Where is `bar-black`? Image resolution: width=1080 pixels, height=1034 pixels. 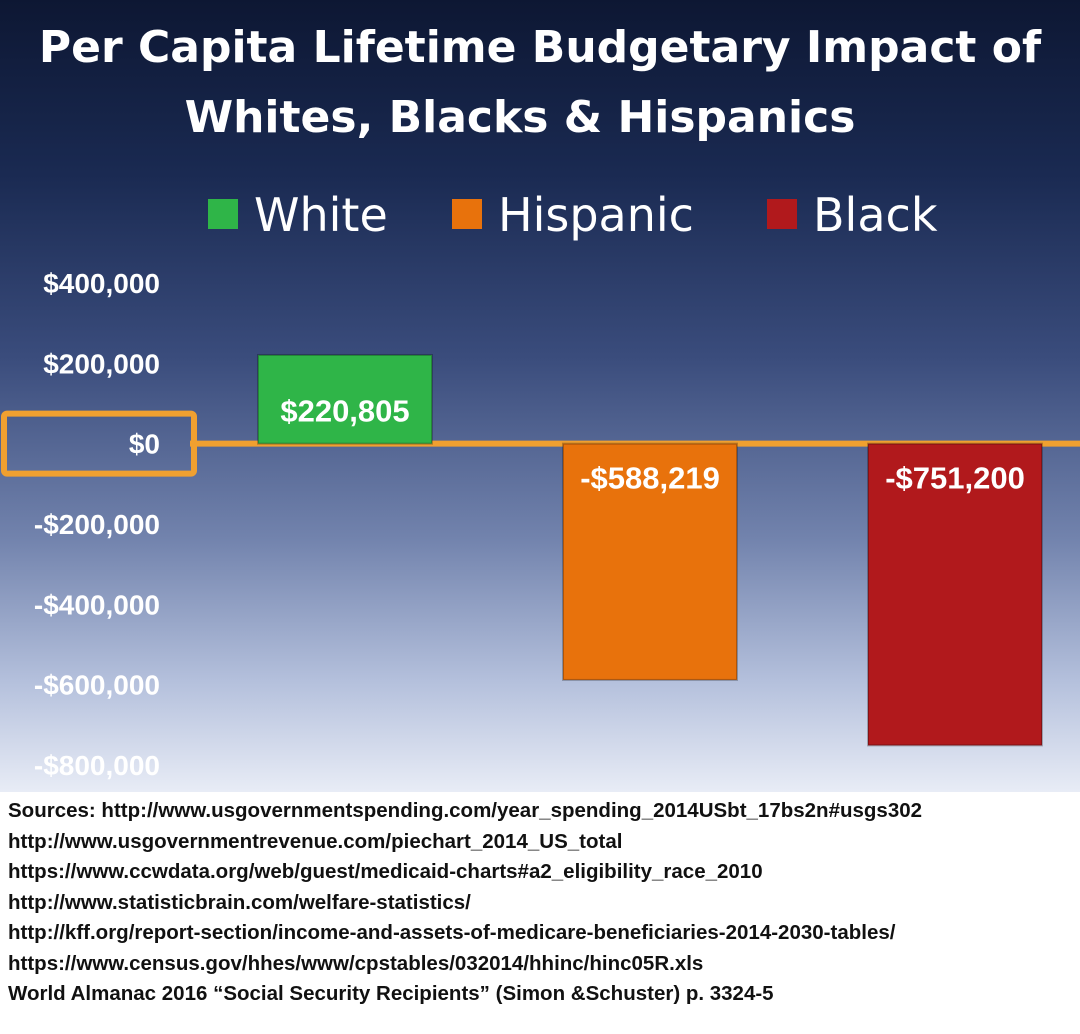
bar-black is located at coordinates (955, 594).